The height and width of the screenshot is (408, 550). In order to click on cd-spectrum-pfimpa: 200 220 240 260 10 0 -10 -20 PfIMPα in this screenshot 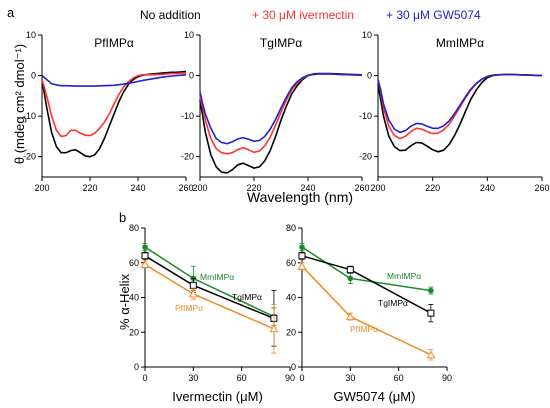, I will do `click(108, 111)`.